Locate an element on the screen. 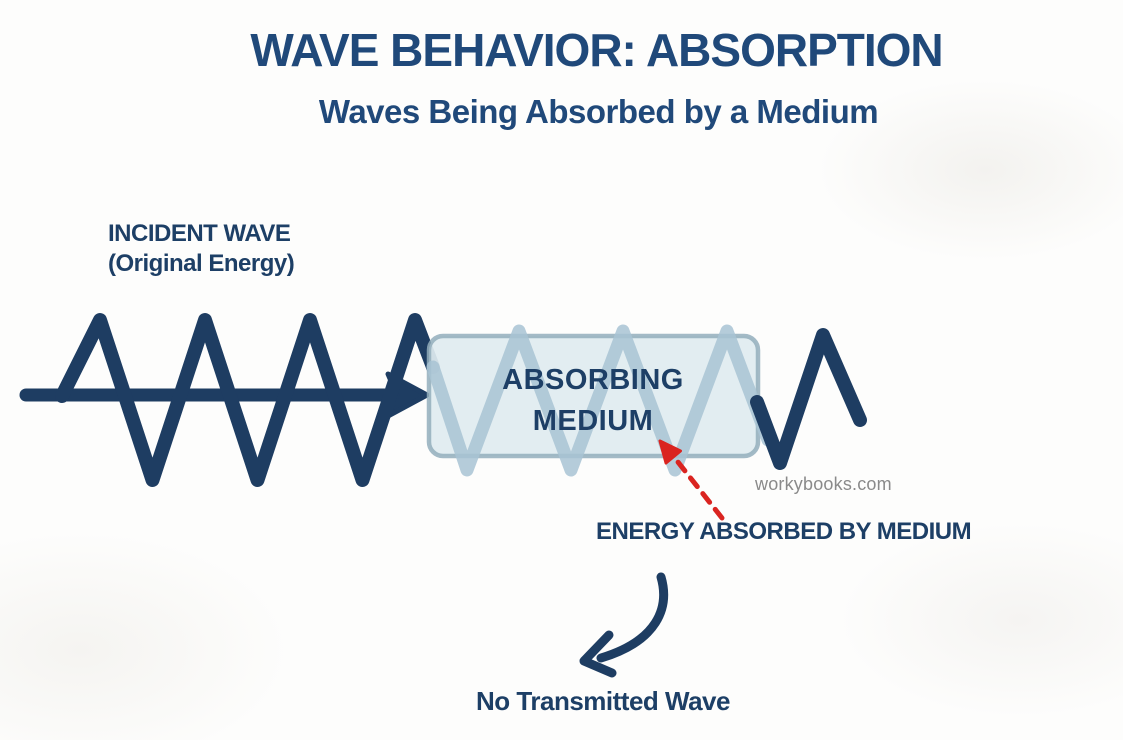 The image size is (1123, 740). absorbing-medium-label-line1: ABSORBING is located at coordinates (593, 380).